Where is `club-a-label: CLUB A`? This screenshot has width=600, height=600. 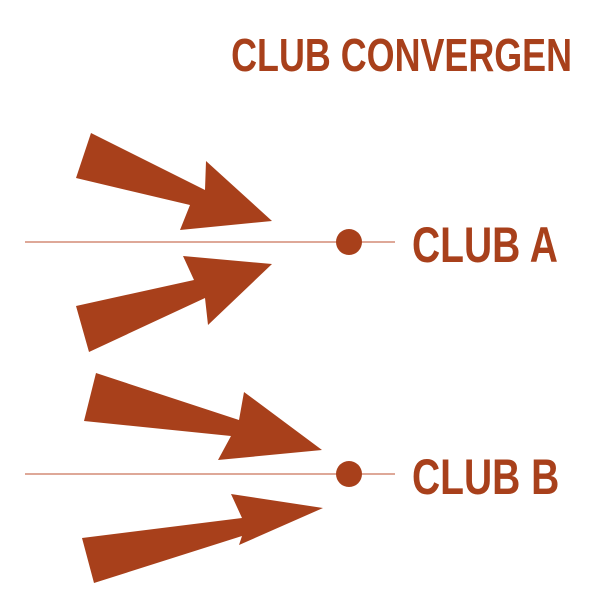
club-a-label: CLUB A is located at coordinates (485, 245).